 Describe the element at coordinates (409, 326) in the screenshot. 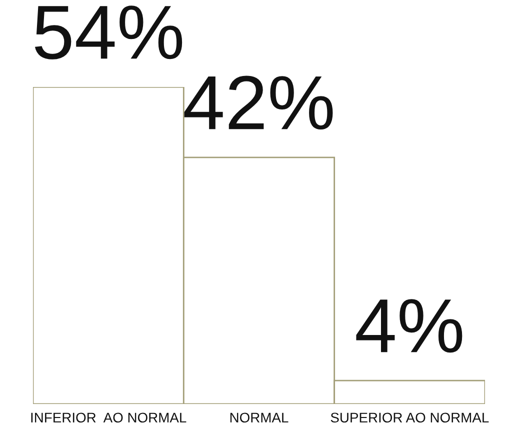

I see `data-label: 4%` at that location.